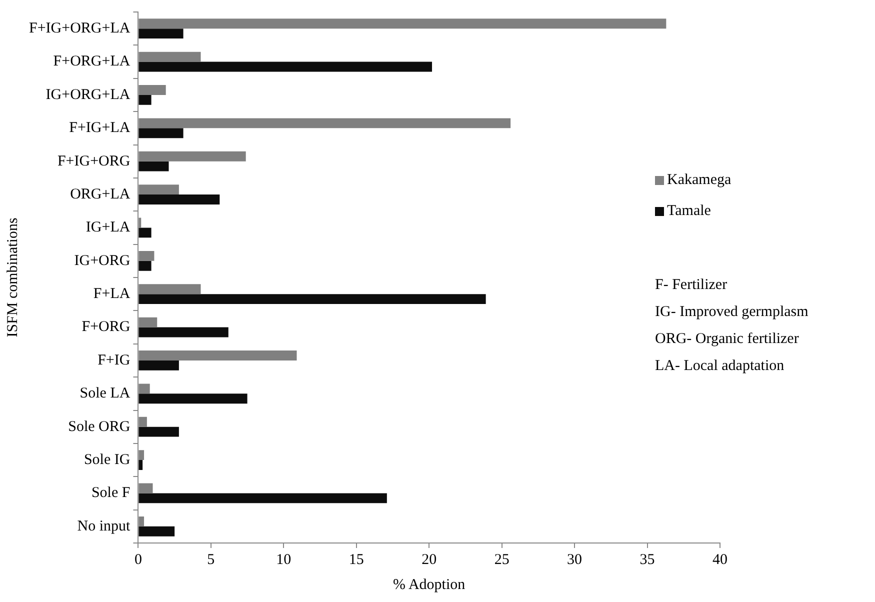 Image resolution: width=875 pixels, height=602 pixels. I want to click on y-tick-label: F+IG+ORG, so click(93, 161).